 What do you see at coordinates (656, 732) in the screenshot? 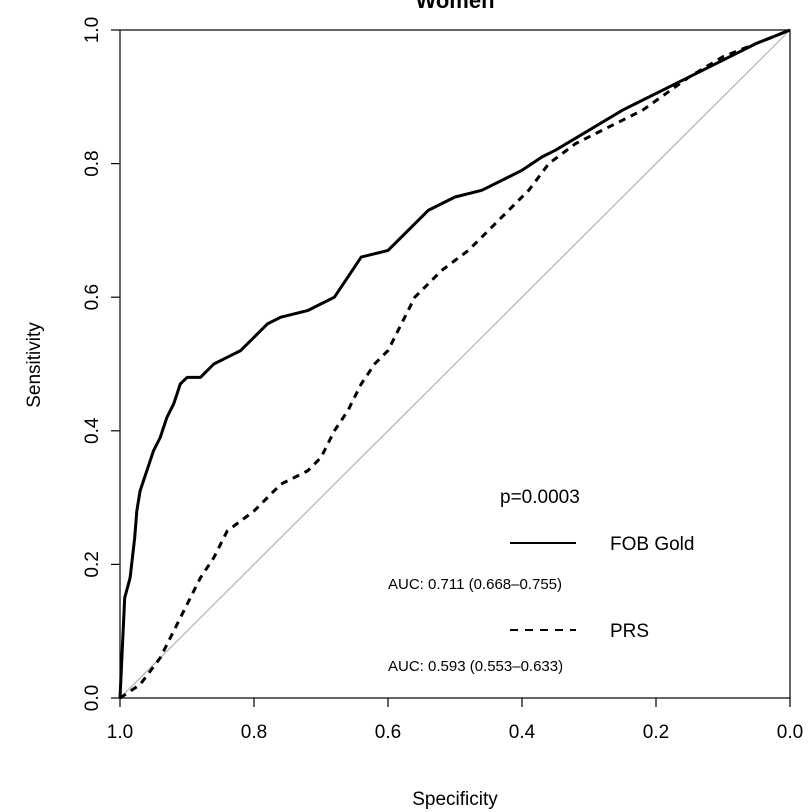
I see `x-tick-label: 0.2` at bounding box center [656, 732].